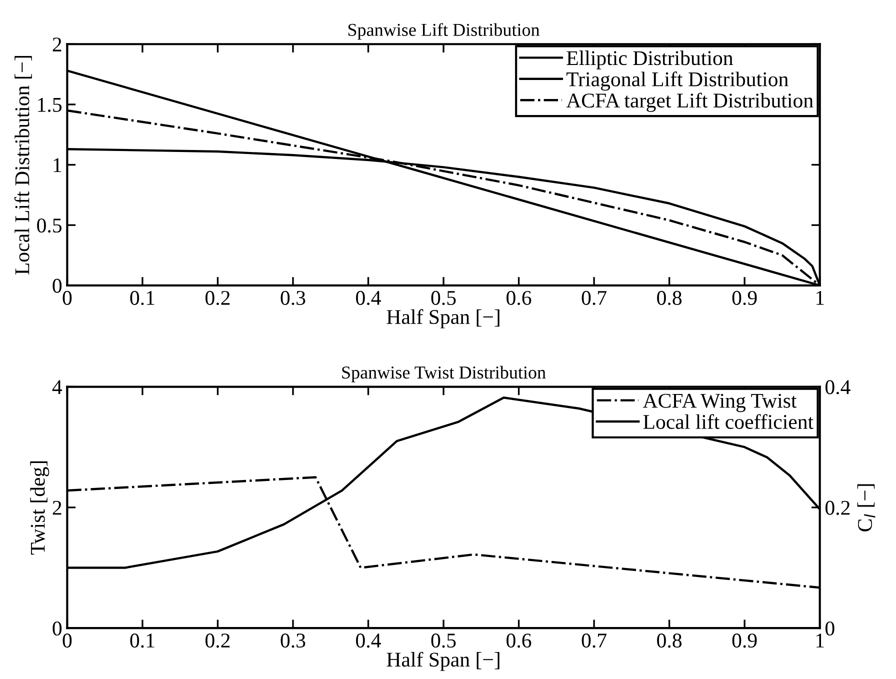 Image resolution: width=896 pixels, height=679 pixels. I want to click on y2-axis-title: C$_{l}$ [−], so click(866, 508).